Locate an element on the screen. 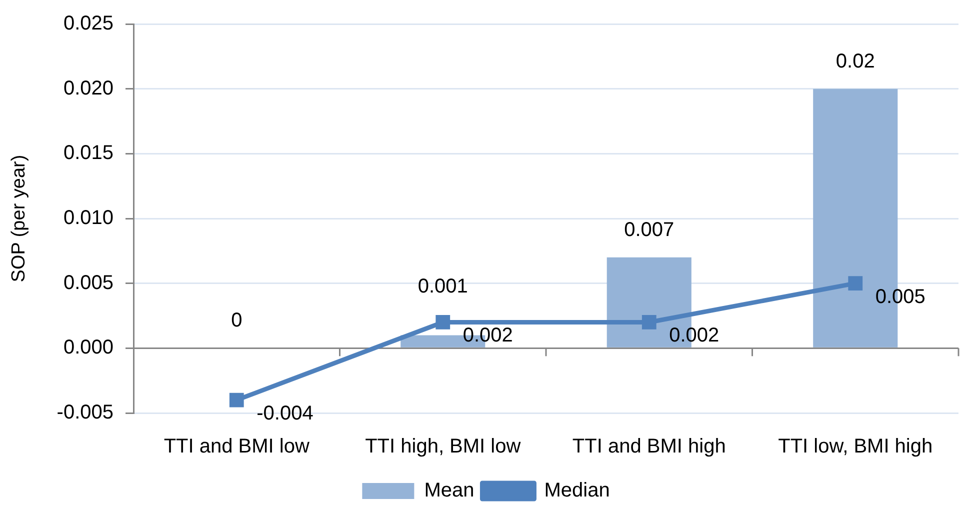 This screenshot has width=970, height=511. data-label: -0.004 is located at coordinates (285, 413).